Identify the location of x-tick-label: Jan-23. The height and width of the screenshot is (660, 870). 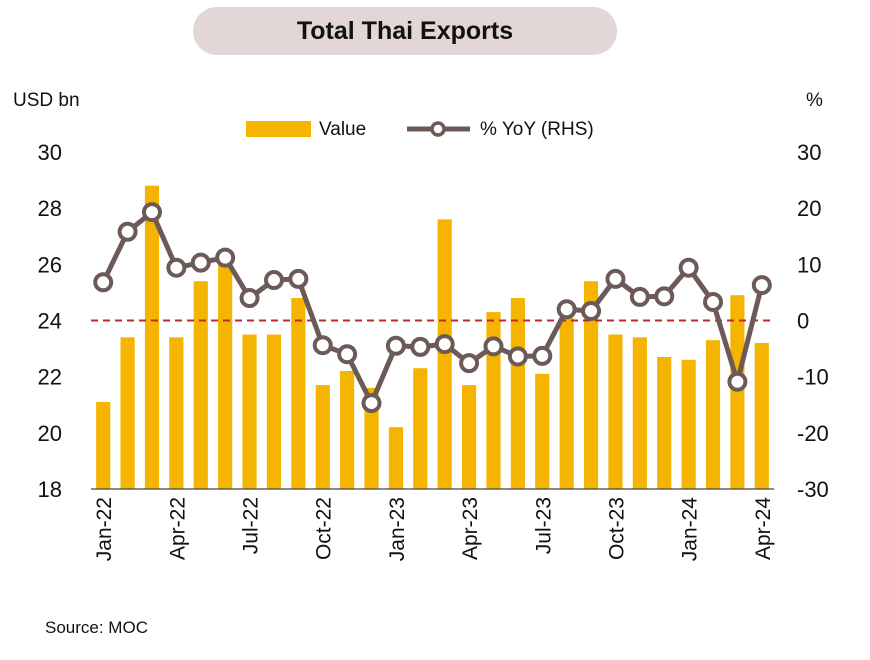
(397, 529).